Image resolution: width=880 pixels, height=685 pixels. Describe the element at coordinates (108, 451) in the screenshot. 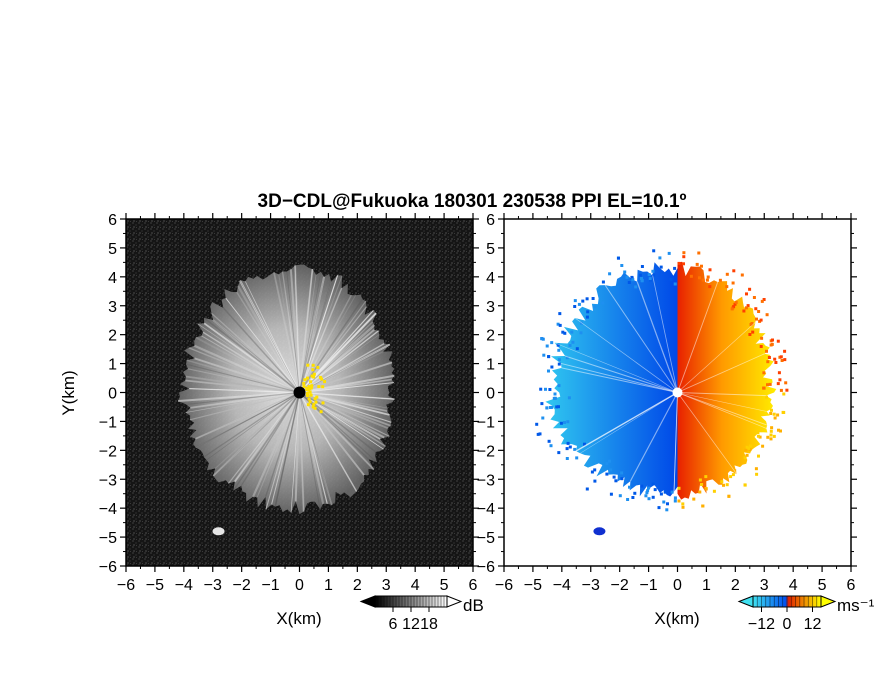

I see `left-y-tick-label: −2` at that location.